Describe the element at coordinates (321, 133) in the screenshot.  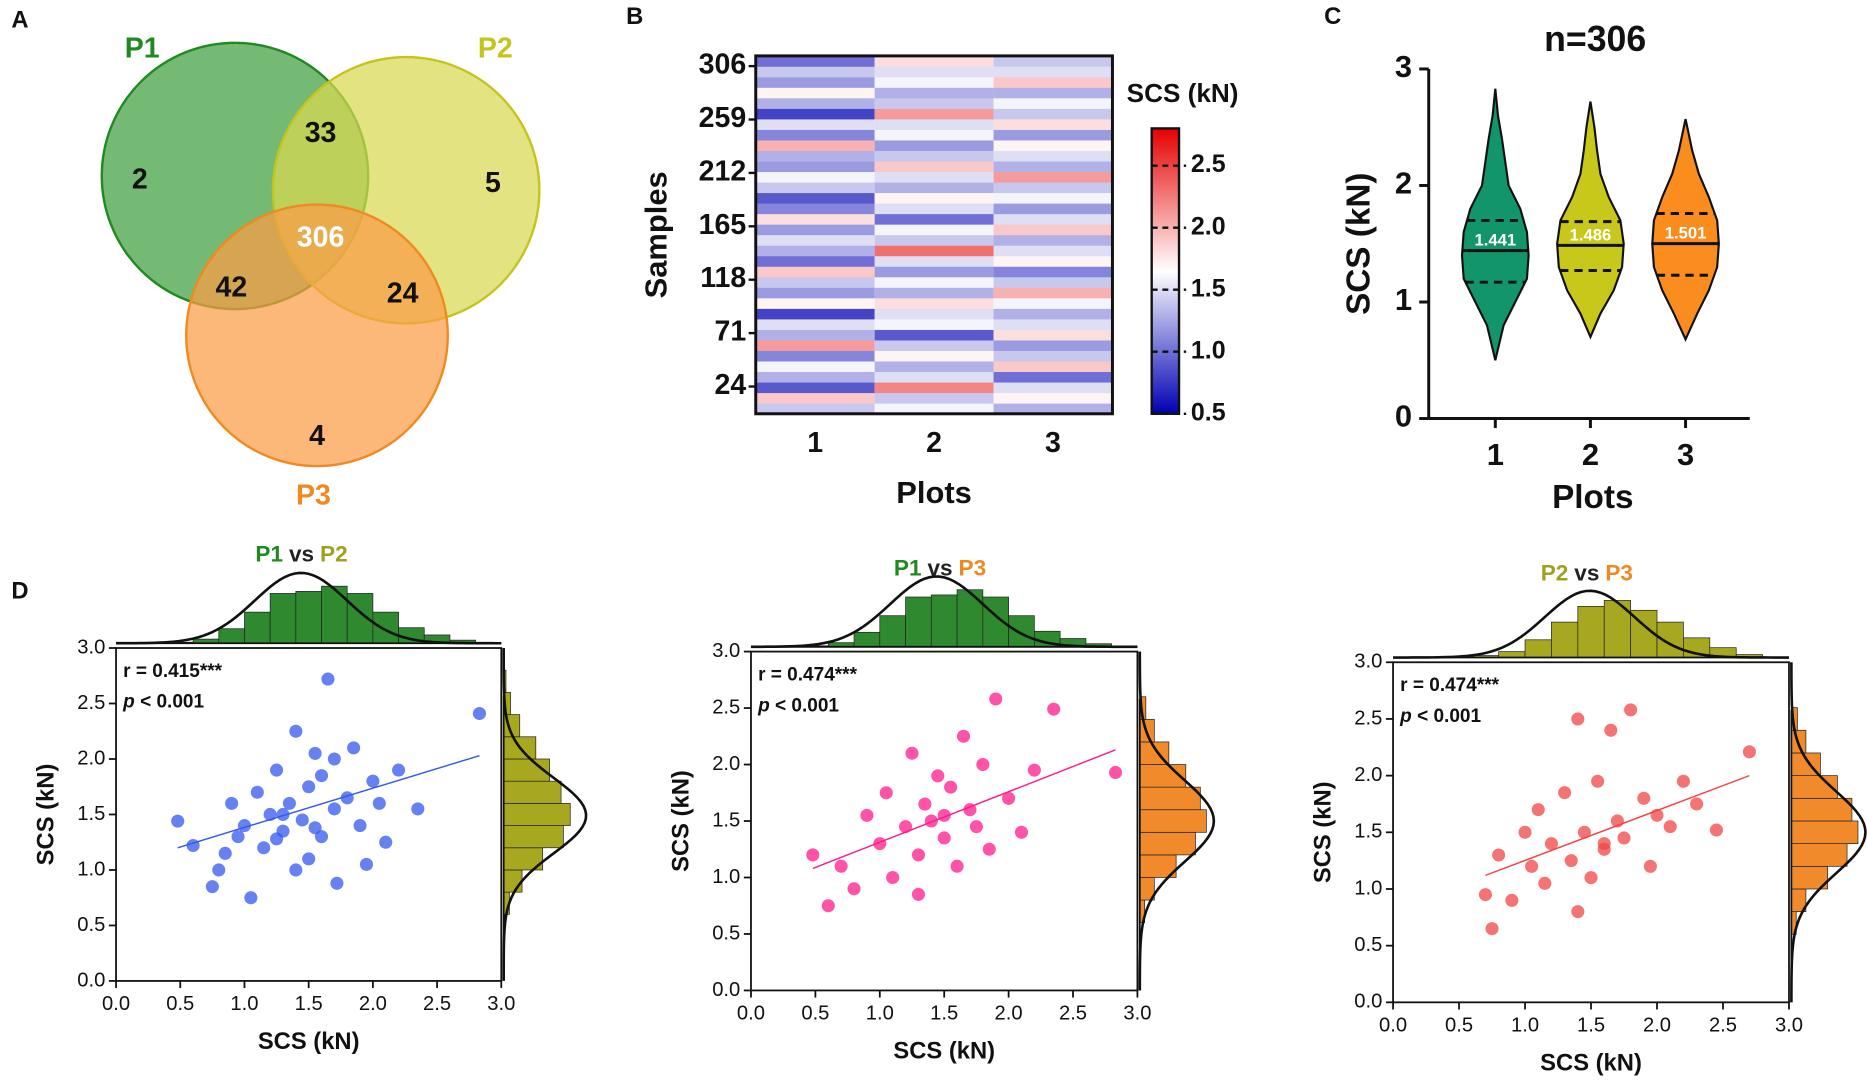
I see `region-count: 33` at that location.